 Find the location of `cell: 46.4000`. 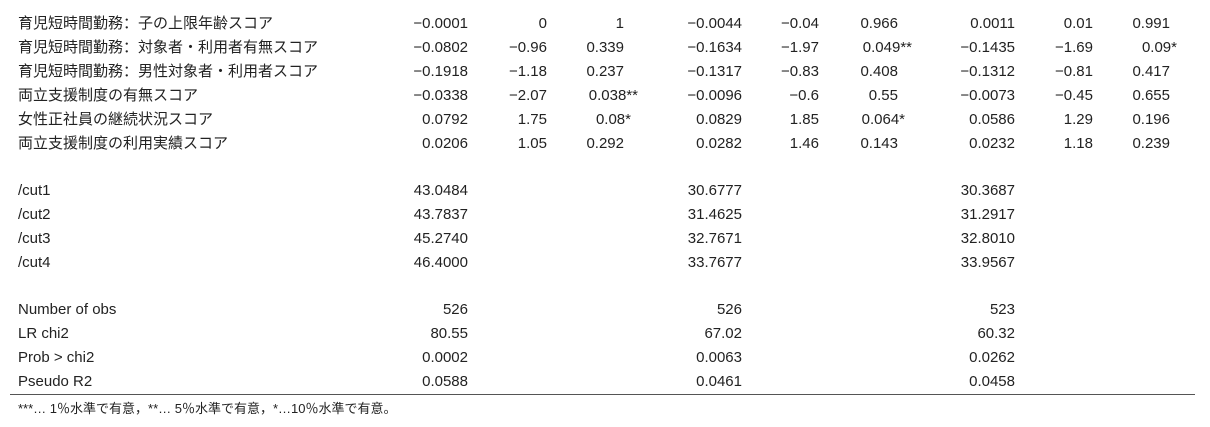

cell: 46.4000 is located at coordinates (440, 262).